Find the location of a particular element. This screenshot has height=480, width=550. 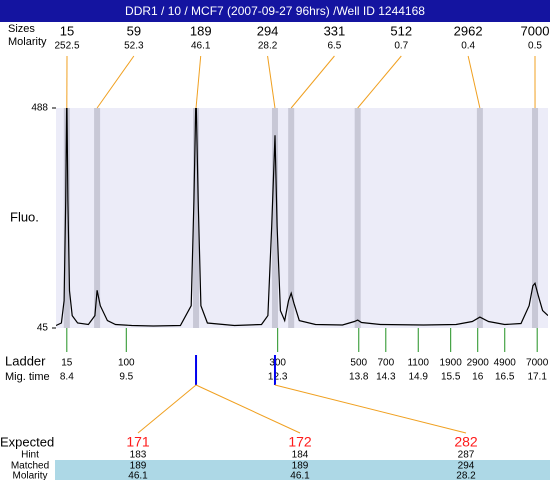

row-label: Hint is located at coordinates (30, 455).